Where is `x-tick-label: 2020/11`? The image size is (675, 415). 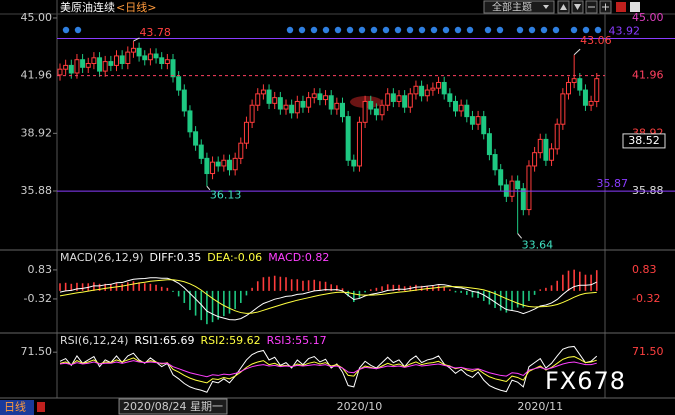 x-tick-label: 2020/11 is located at coordinates (540, 406).